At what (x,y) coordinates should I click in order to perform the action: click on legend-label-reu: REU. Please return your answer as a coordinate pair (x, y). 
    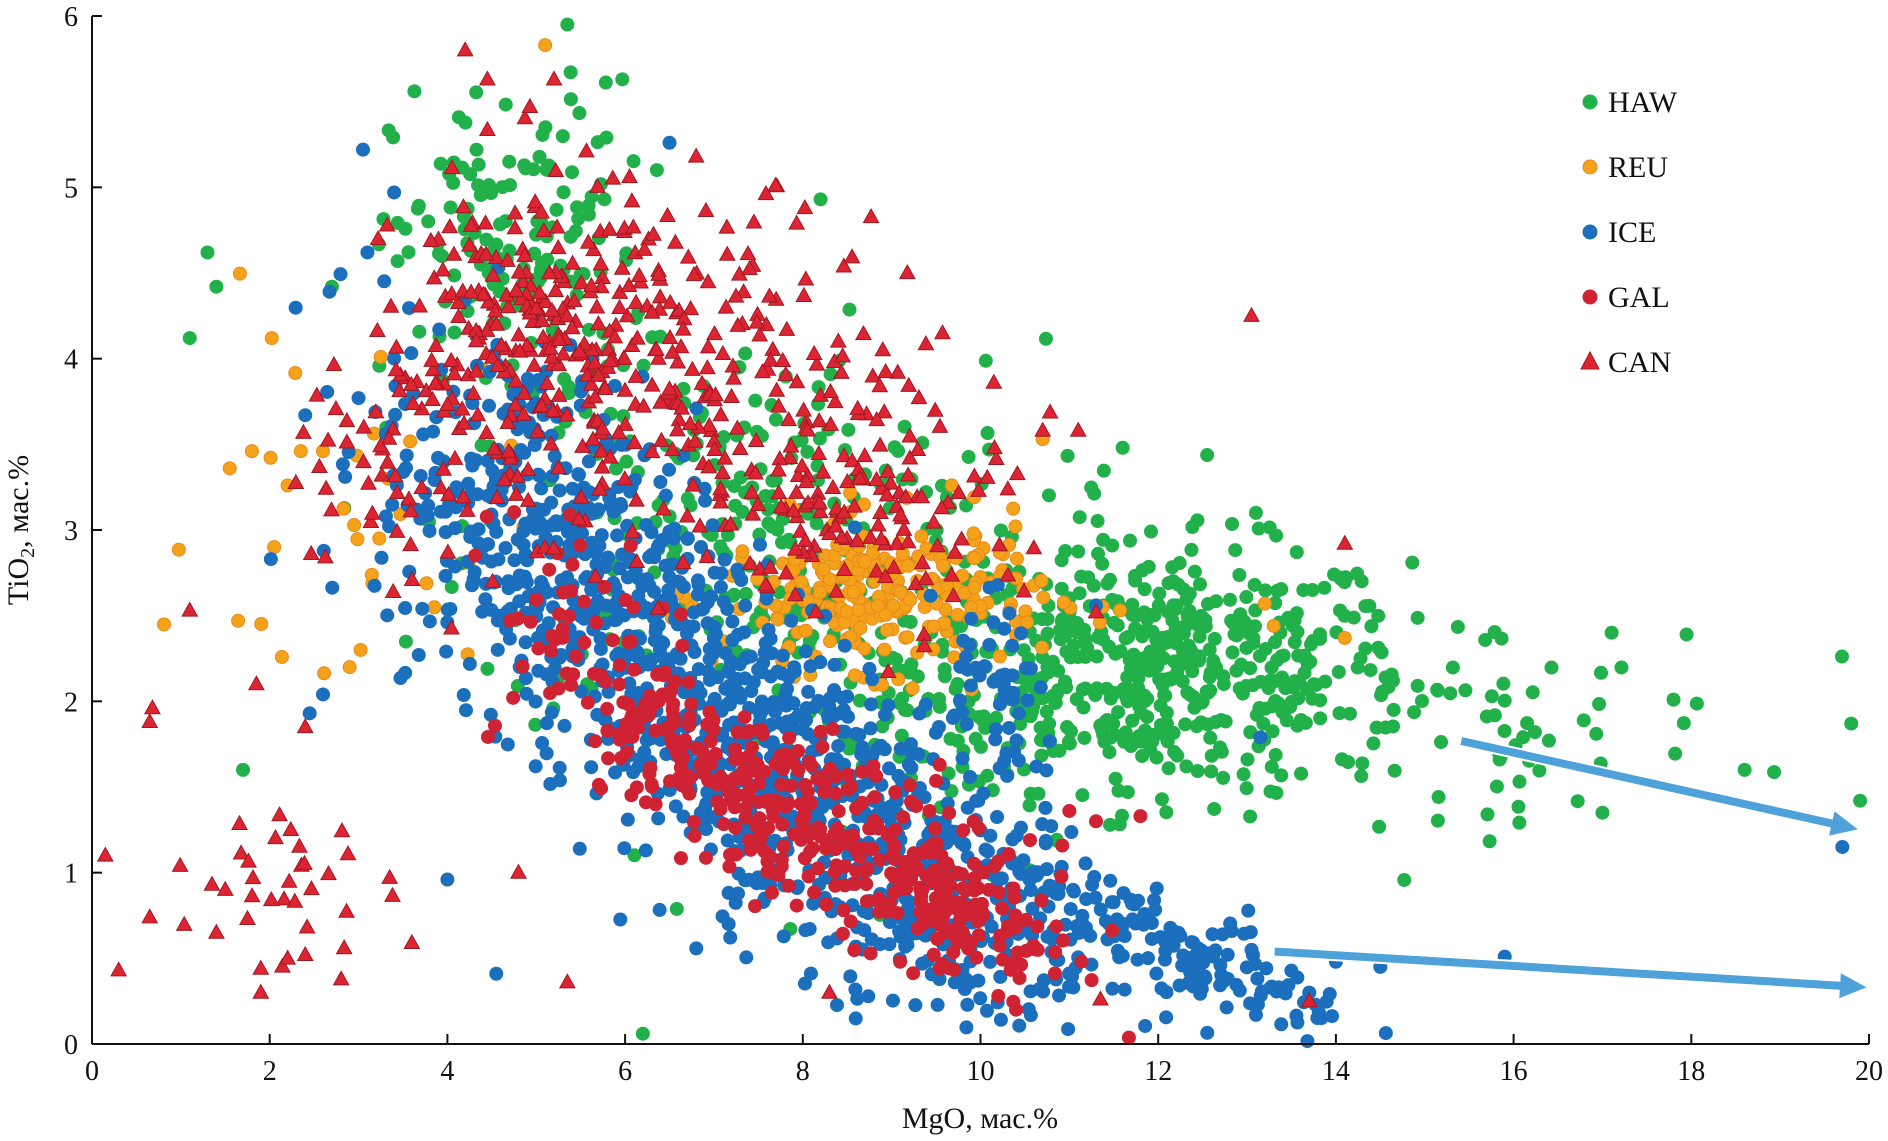
    Looking at the image, I should click on (1638, 167).